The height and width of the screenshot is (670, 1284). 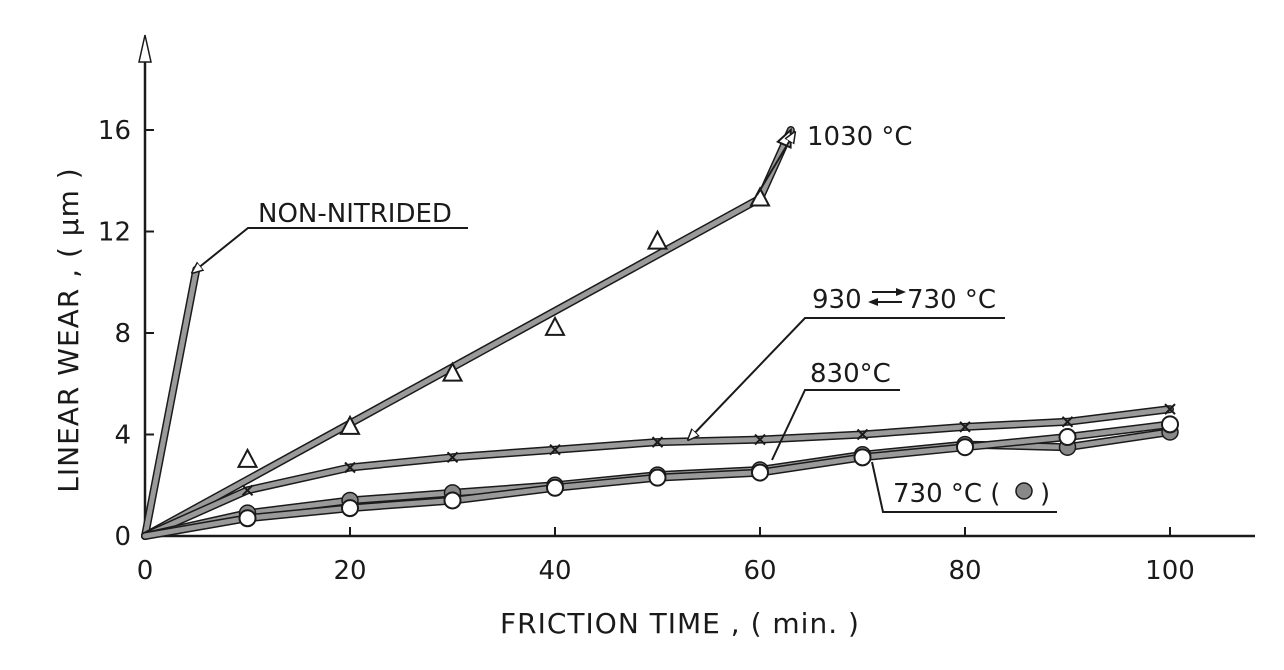 What do you see at coordinates (122, 436) in the screenshot?
I see `y-tick-label: 4` at bounding box center [122, 436].